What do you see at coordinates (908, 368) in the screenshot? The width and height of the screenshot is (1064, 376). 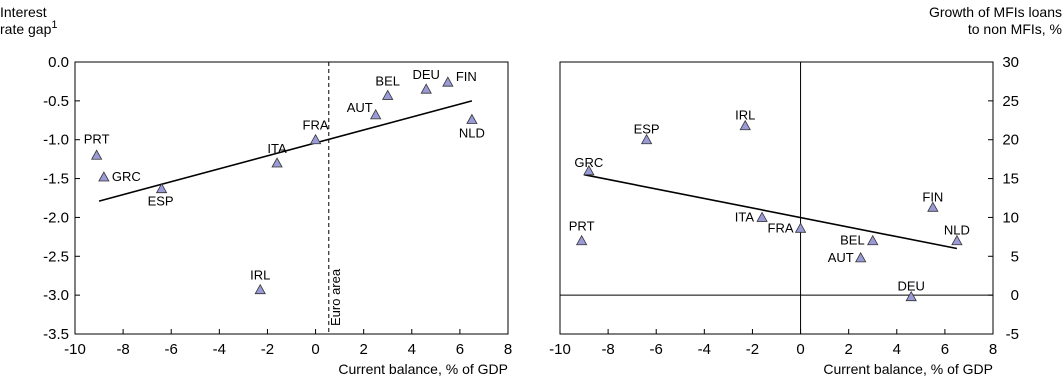 I see `right-xlabel: Current balance, % of GDP` at bounding box center [908, 368].